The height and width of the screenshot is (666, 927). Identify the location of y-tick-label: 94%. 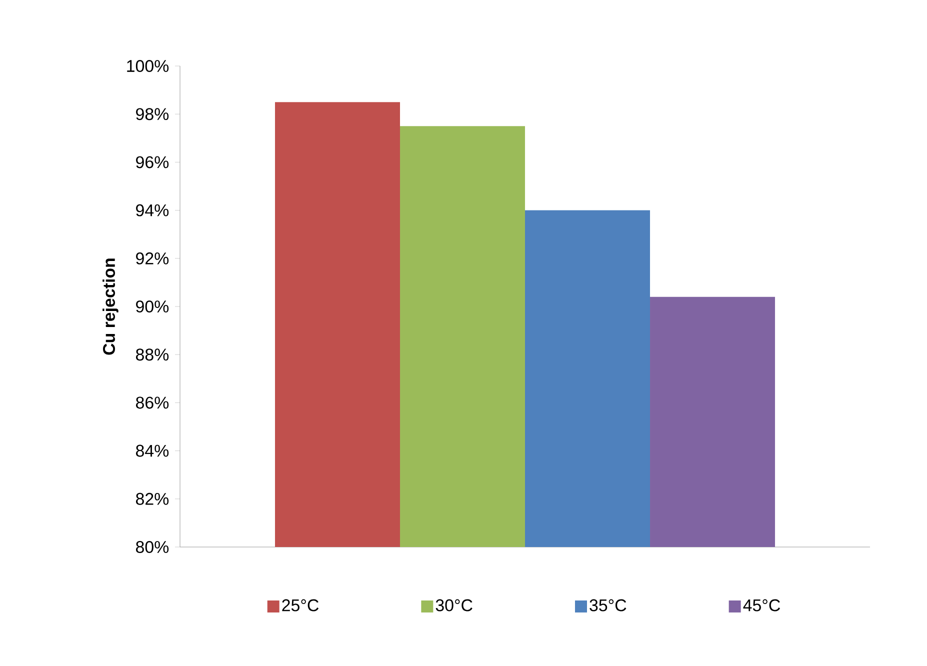
(152, 210).